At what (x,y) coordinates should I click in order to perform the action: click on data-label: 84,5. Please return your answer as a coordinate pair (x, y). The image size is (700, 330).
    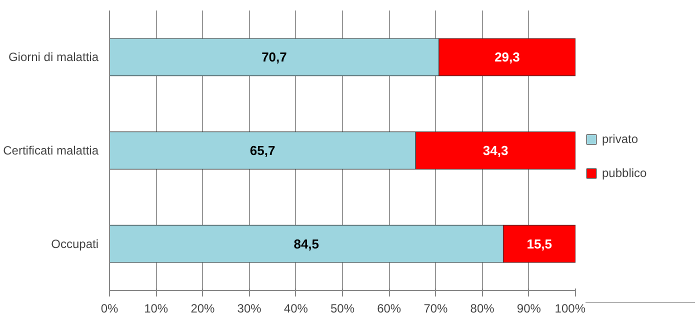
    Looking at the image, I should click on (307, 244).